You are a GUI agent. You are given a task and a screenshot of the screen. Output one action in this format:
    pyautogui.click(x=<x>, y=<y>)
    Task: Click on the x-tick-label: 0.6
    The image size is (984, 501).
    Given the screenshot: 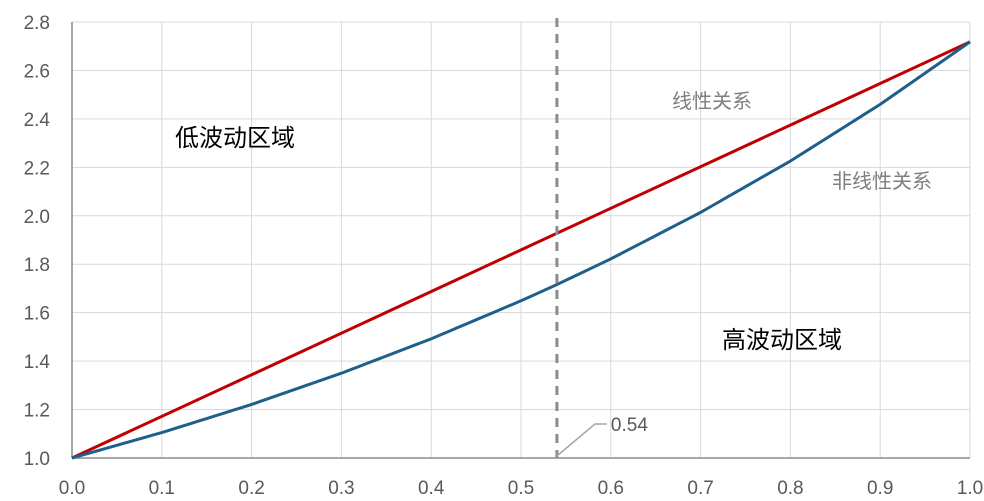 What is the action you would take?
    pyautogui.click(x=611, y=488)
    